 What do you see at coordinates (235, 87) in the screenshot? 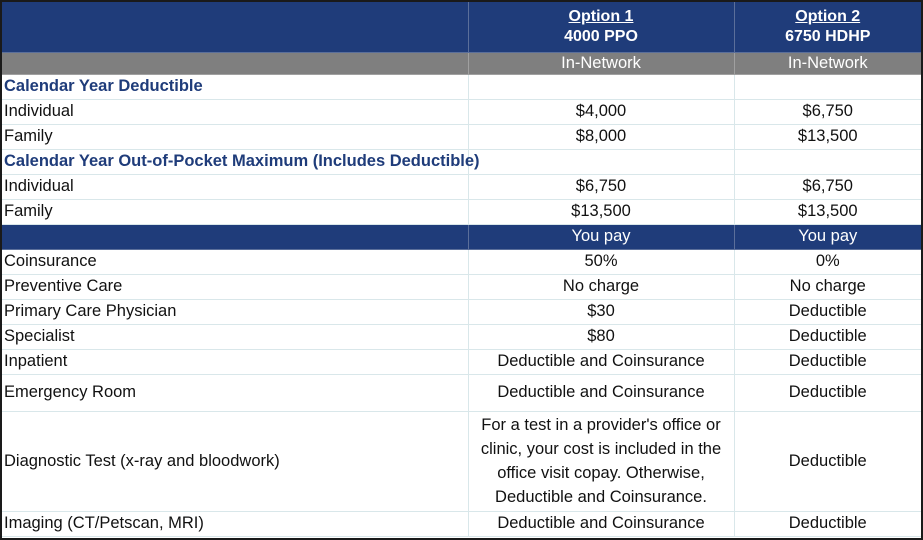
I see `deductible-section-title: Calendar Year Deductible` at bounding box center [235, 87].